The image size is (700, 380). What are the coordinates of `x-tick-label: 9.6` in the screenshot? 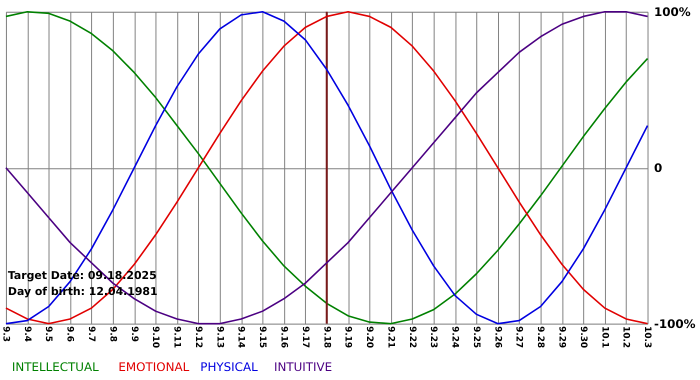 It's located at (69, 334).